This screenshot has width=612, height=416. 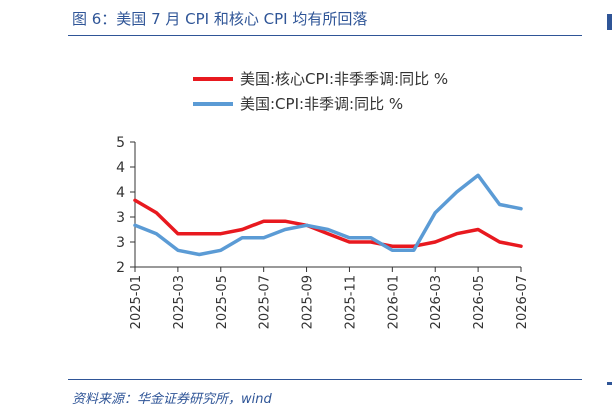 What do you see at coordinates (220, 19) in the screenshot?
I see `figure-title: 图 6：美国 7 月 CPI 和核心 CPI 均有所回落` at bounding box center [220, 19].